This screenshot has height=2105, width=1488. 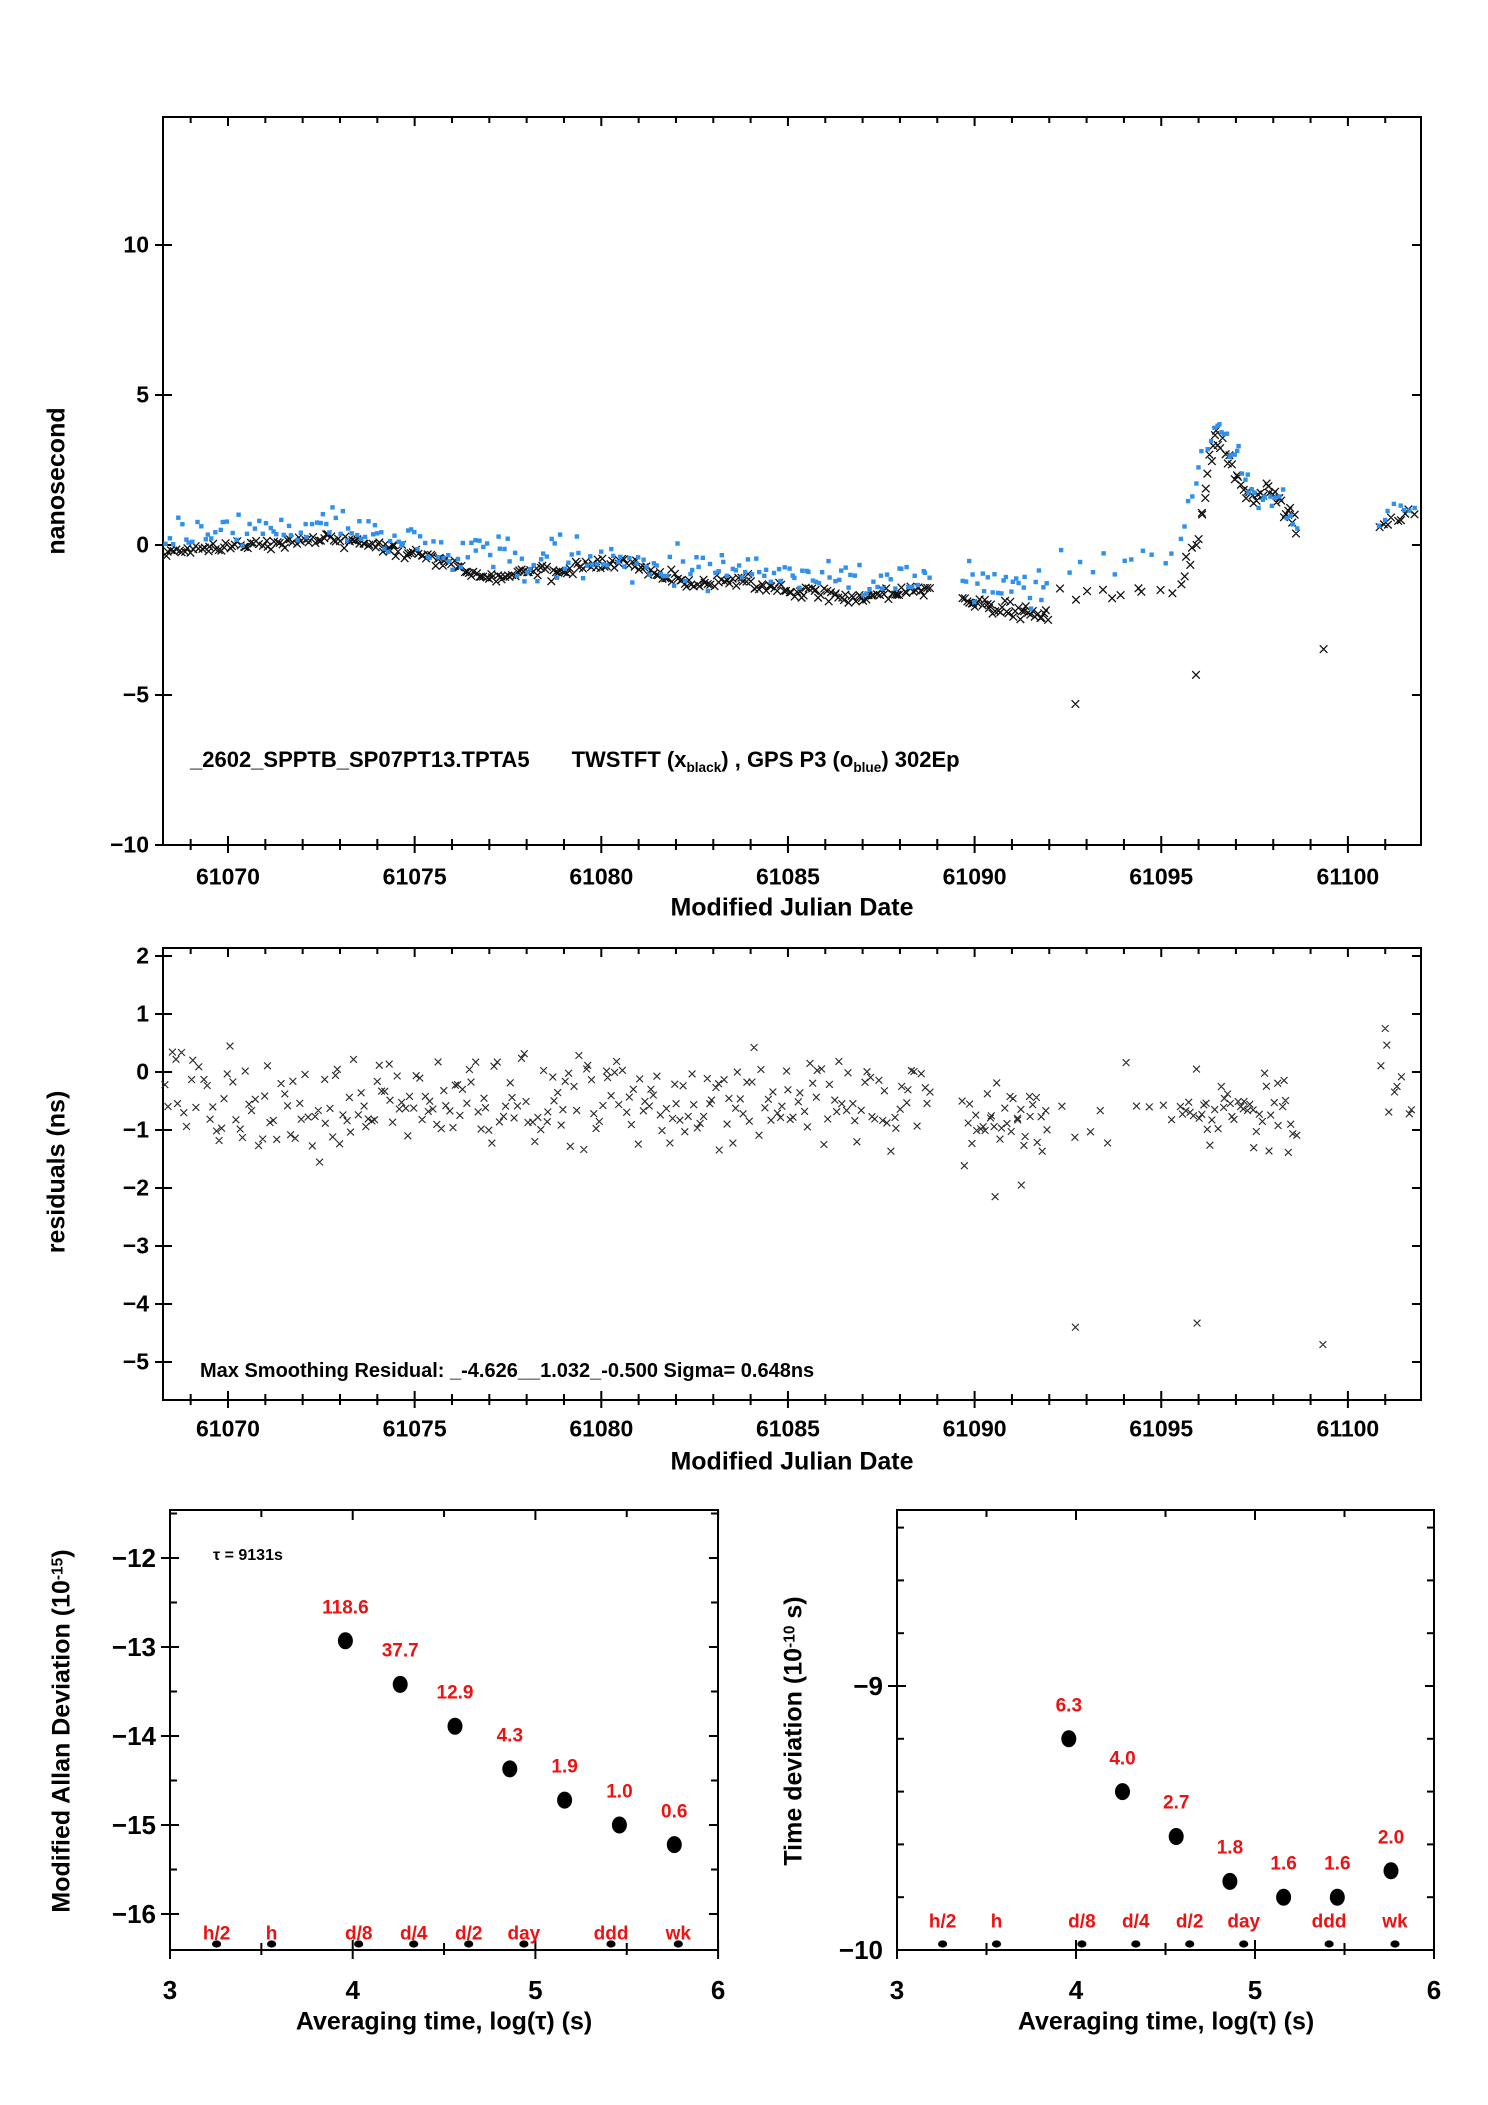 I want to click on top-x-axis-title: Modified Julian Date, so click(x=792, y=907).